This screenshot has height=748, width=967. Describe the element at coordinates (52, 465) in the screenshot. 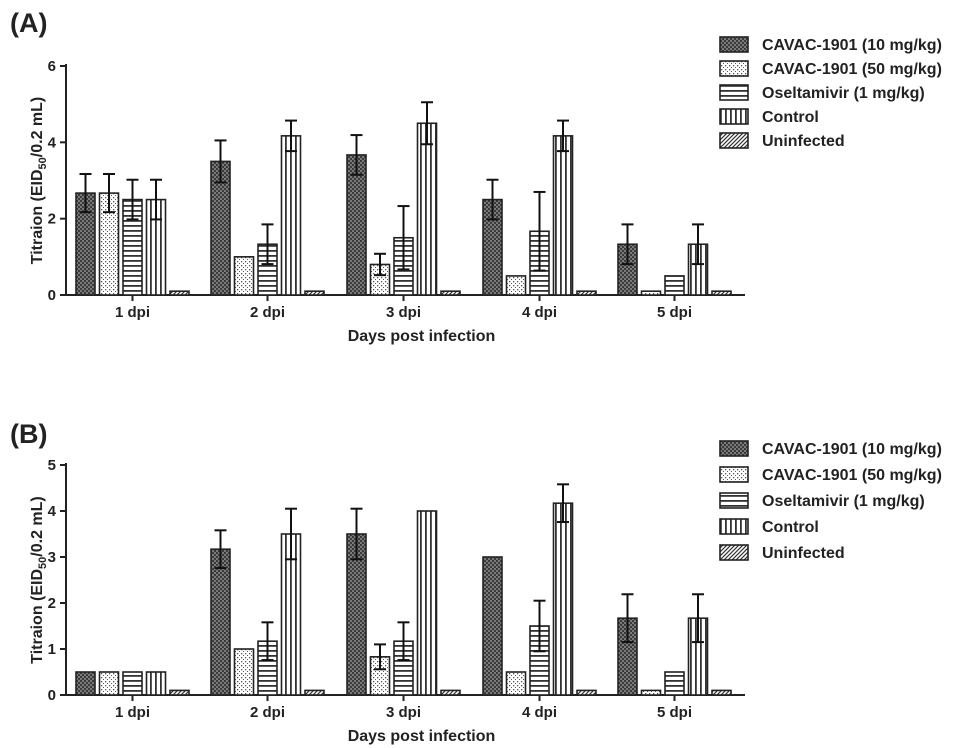

I see `y-tick-label: 5` at that location.